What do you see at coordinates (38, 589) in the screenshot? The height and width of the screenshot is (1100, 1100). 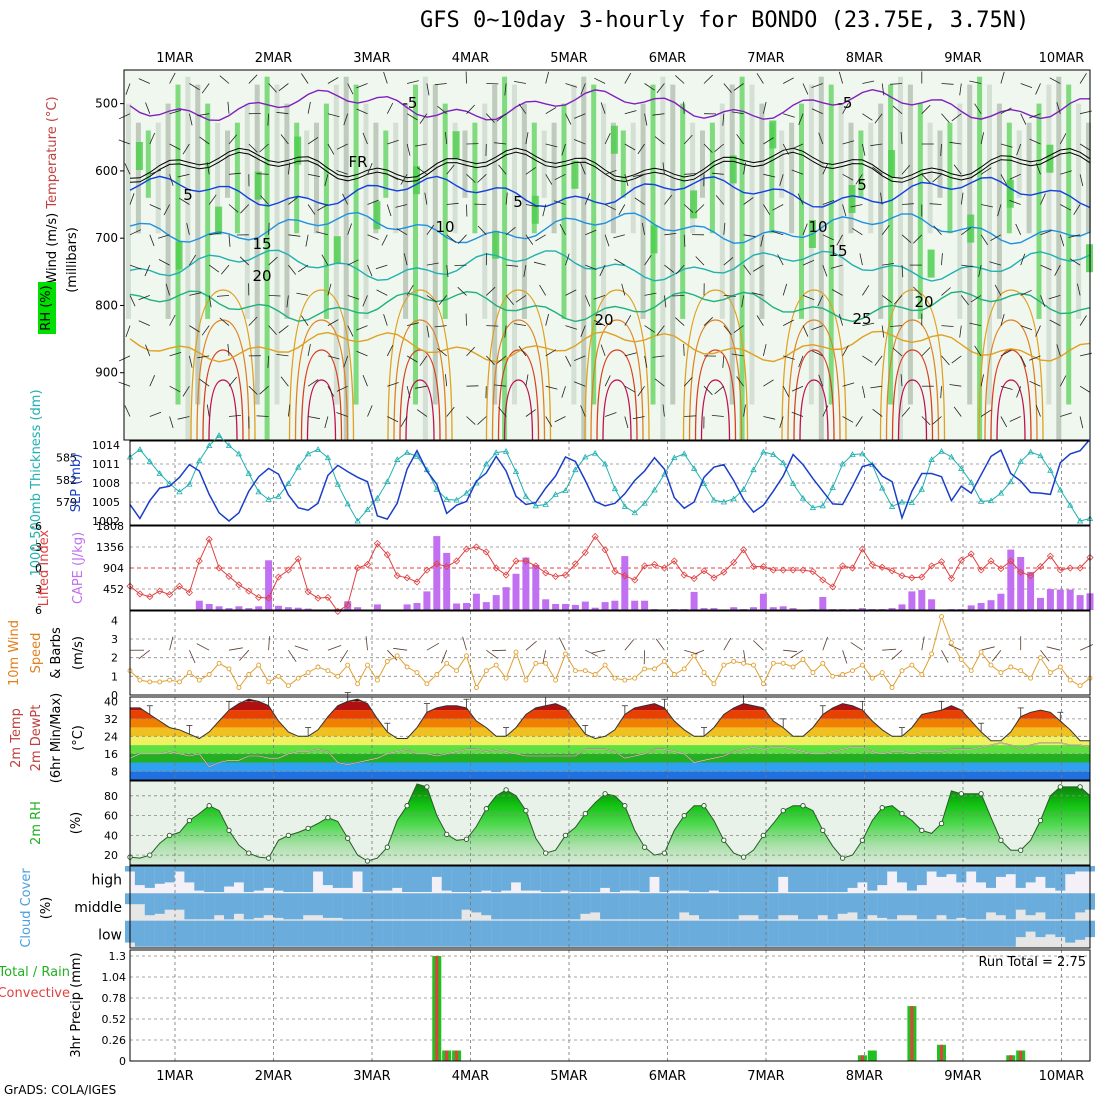 I see `li-tick-label: 3` at bounding box center [38, 589].